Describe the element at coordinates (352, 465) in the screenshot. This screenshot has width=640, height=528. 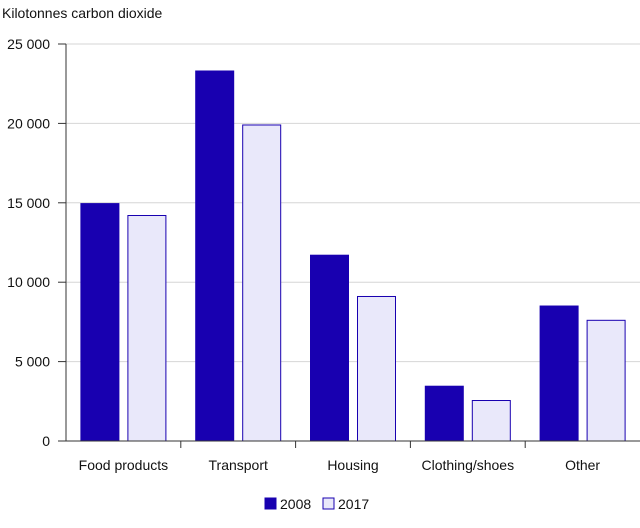
I see `x-category-label: Housing` at that location.